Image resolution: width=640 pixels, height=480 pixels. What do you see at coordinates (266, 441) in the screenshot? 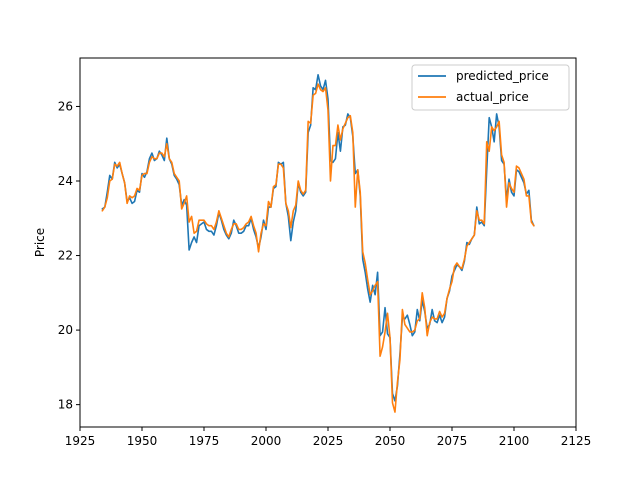
I see `x-tick-label: 2000` at bounding box center [266, 441].